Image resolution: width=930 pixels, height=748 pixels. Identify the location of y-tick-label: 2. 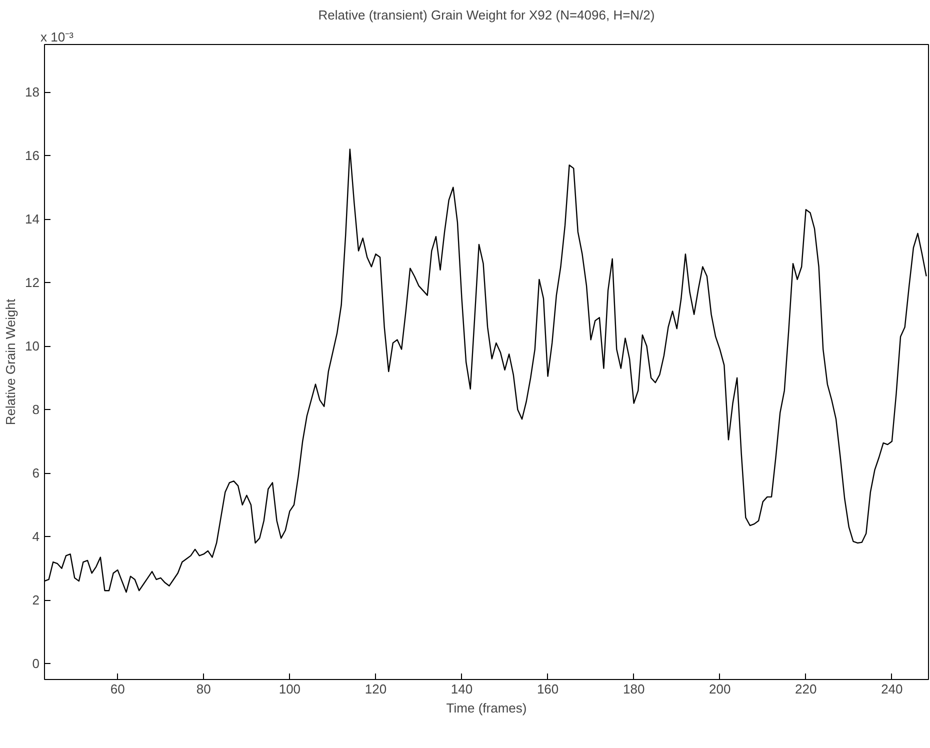
(36, 600).